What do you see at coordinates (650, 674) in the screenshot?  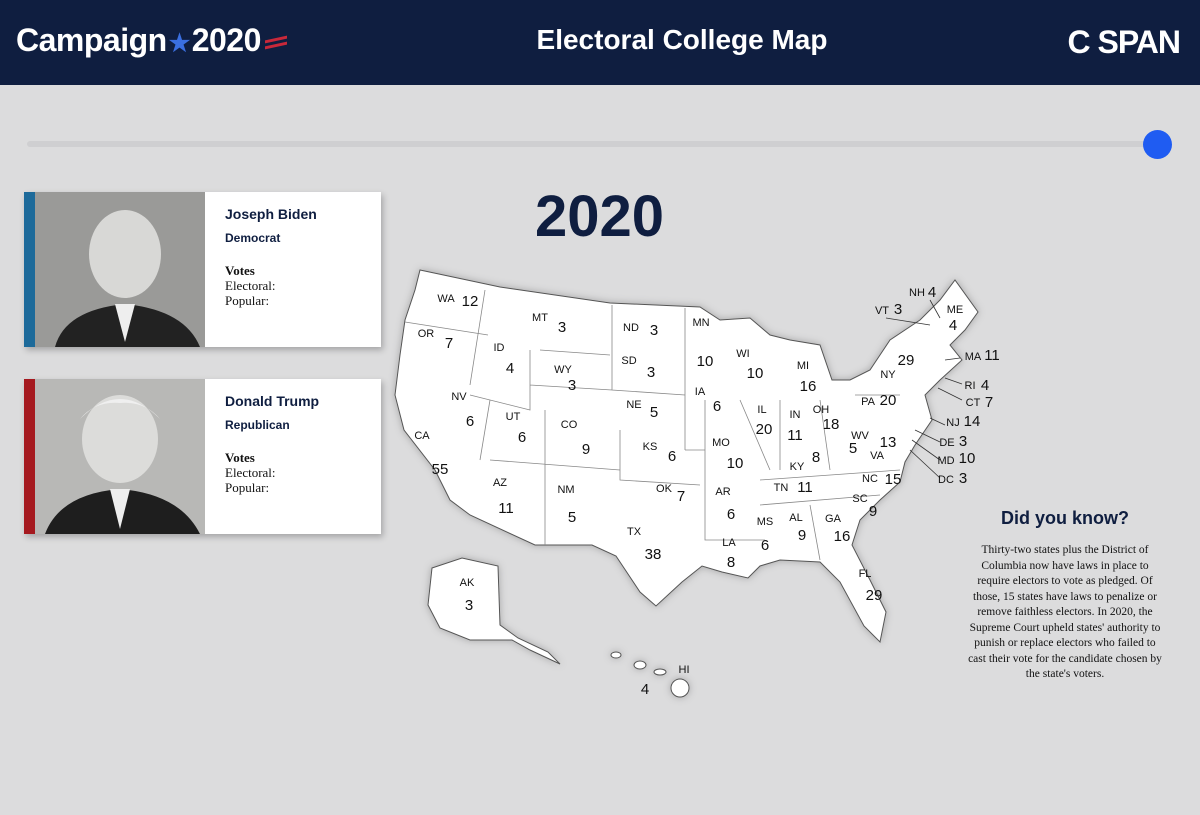 I see `hawaii` at bounding box center [650, 674].